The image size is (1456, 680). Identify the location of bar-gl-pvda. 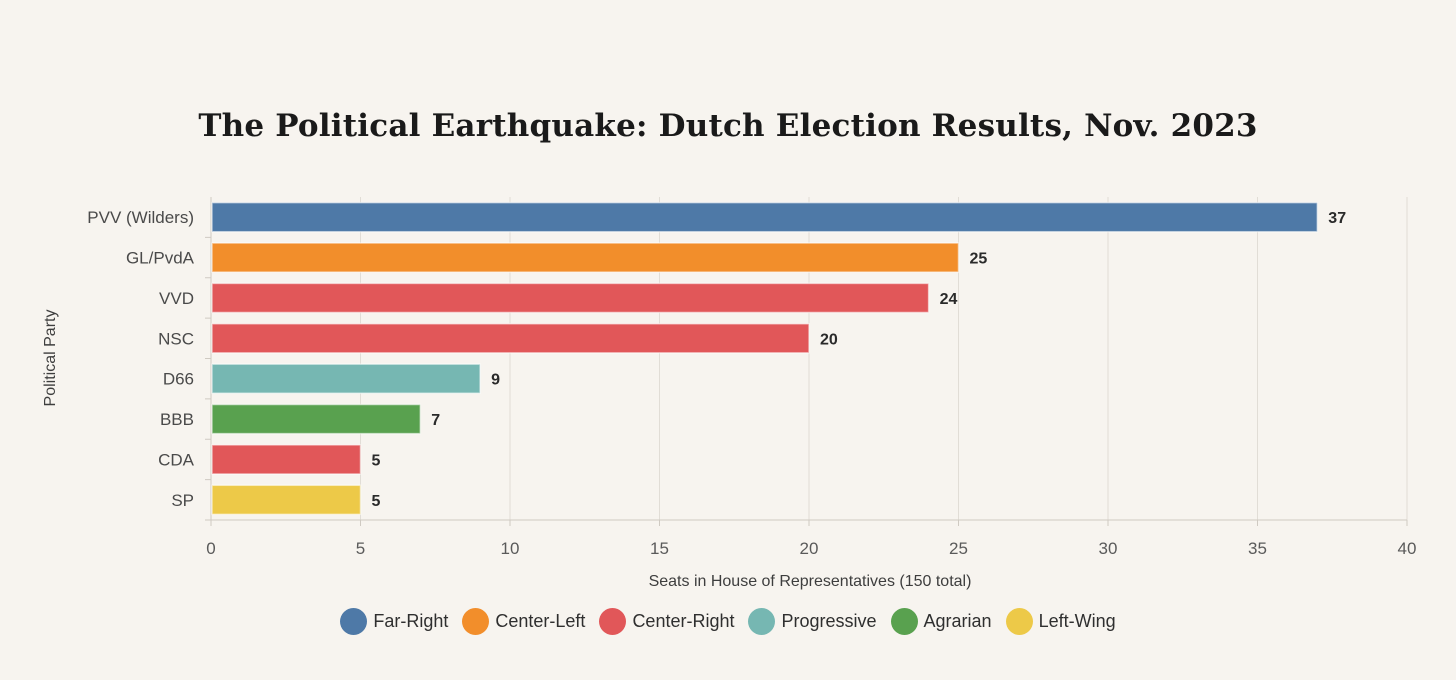
(585, 257).